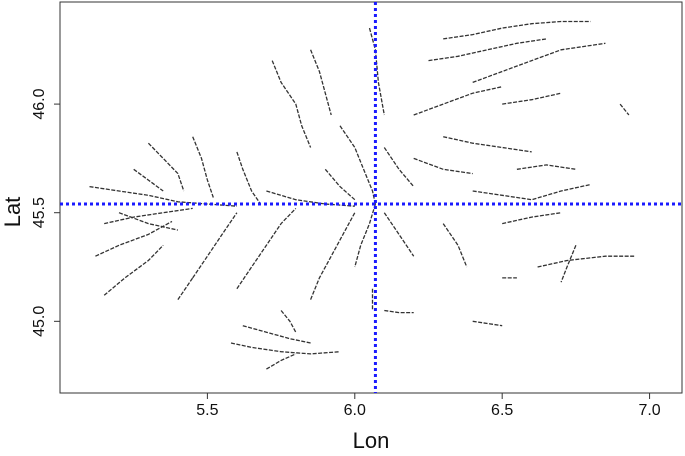  Describe the element at coordinates (371, 440) in the screenshot. I see `x-axis-title: Lon` at that location.